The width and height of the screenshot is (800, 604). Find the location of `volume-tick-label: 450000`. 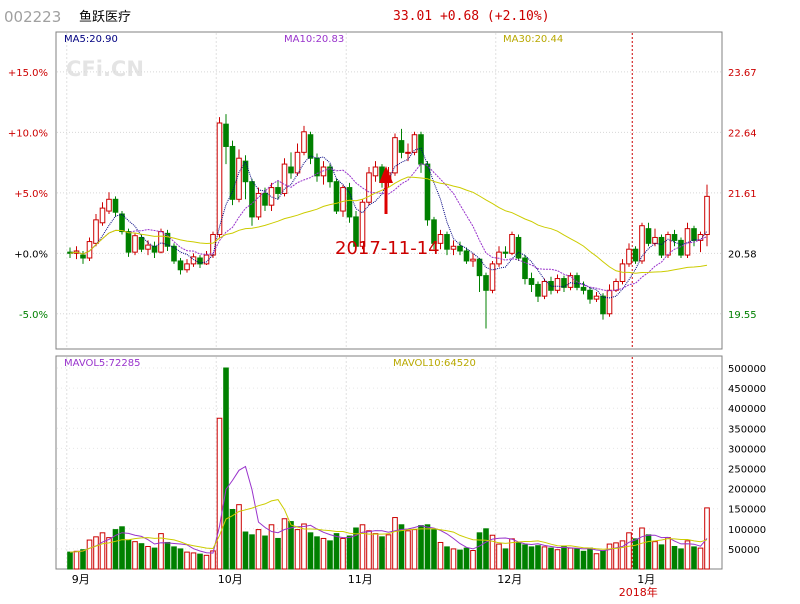

volume-tick-label: 450000 is located at coordinates (747, 389).